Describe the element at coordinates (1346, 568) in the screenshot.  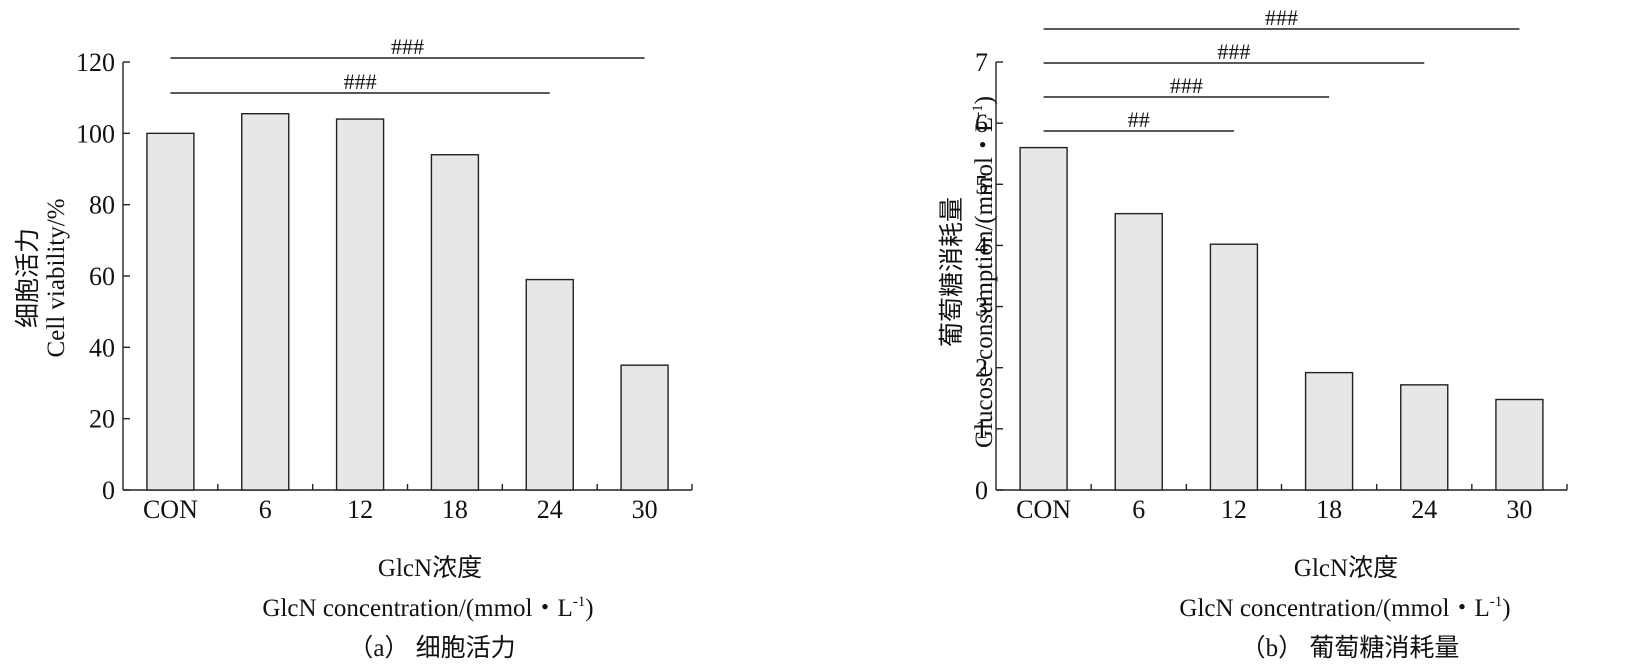
I see `panel-b-xlabel-cn: GlcN浓度` at that location.